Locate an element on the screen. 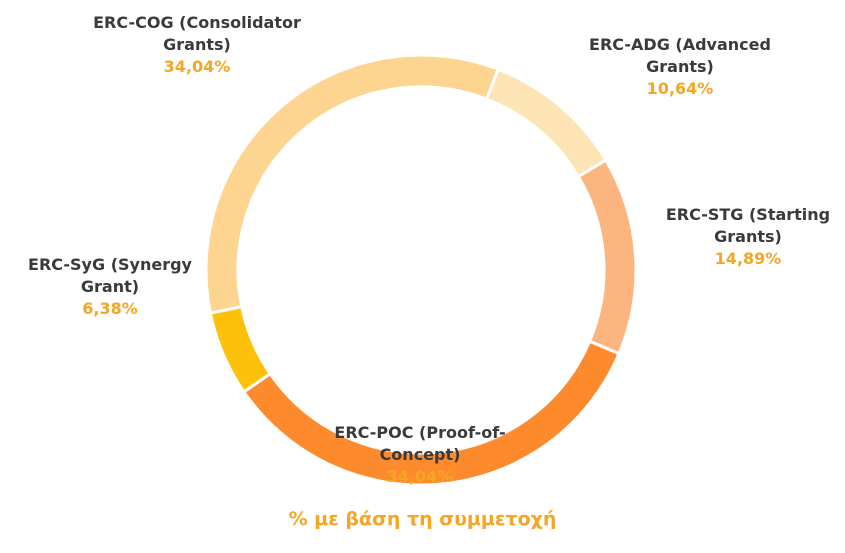 The height and width of the screenshot is (553, 845). value-label: 6,38% is located at coordinates (110, 308).